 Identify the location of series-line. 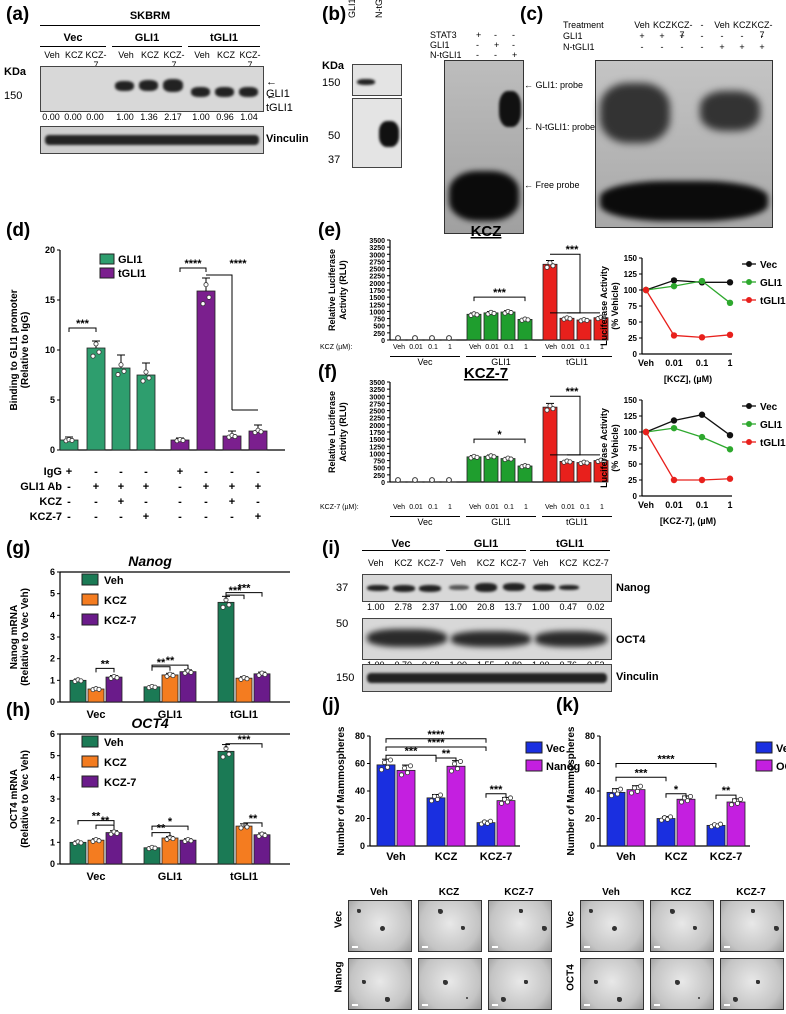
(687, 285).